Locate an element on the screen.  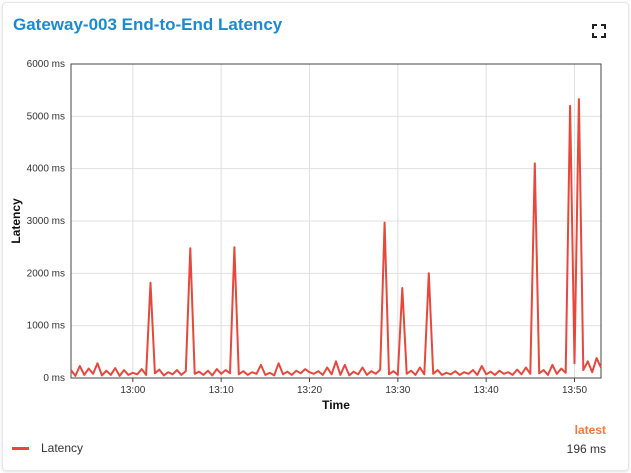
latest-value: 196 ms is located at coordinates (586, 449).